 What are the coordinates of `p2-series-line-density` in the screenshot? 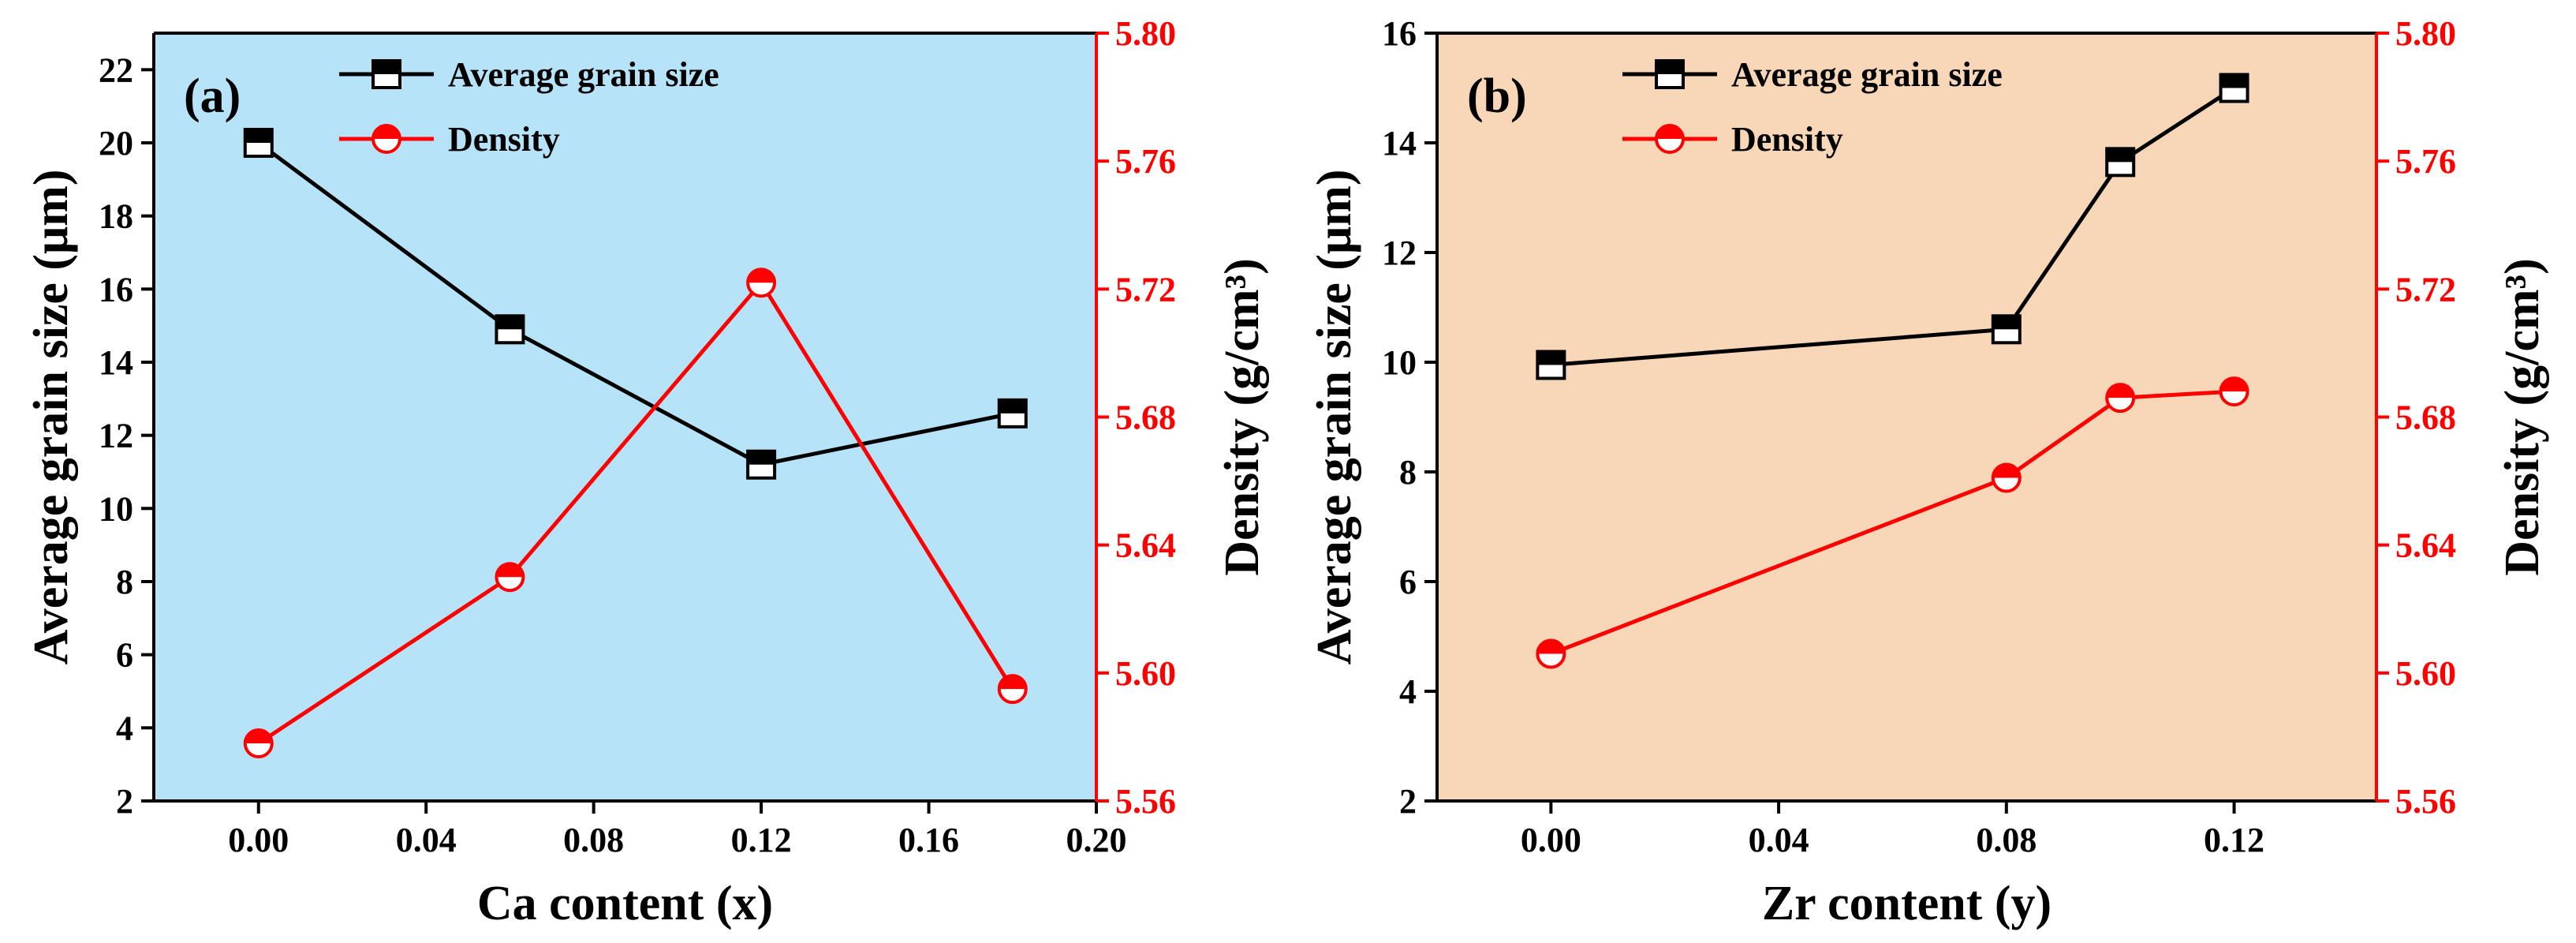 It's located at (1892, 522).